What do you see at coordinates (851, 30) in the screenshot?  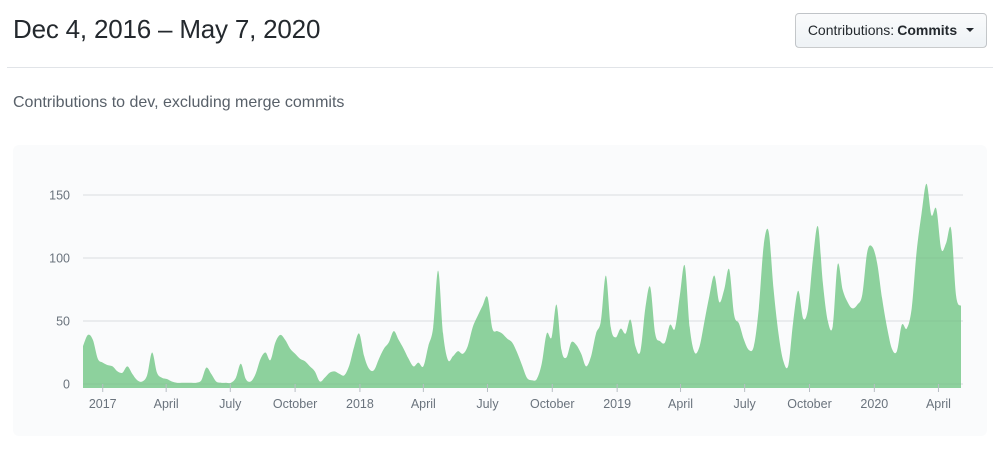 I see `dropdown-label: Contributions:` at bounding box center [851, 30].